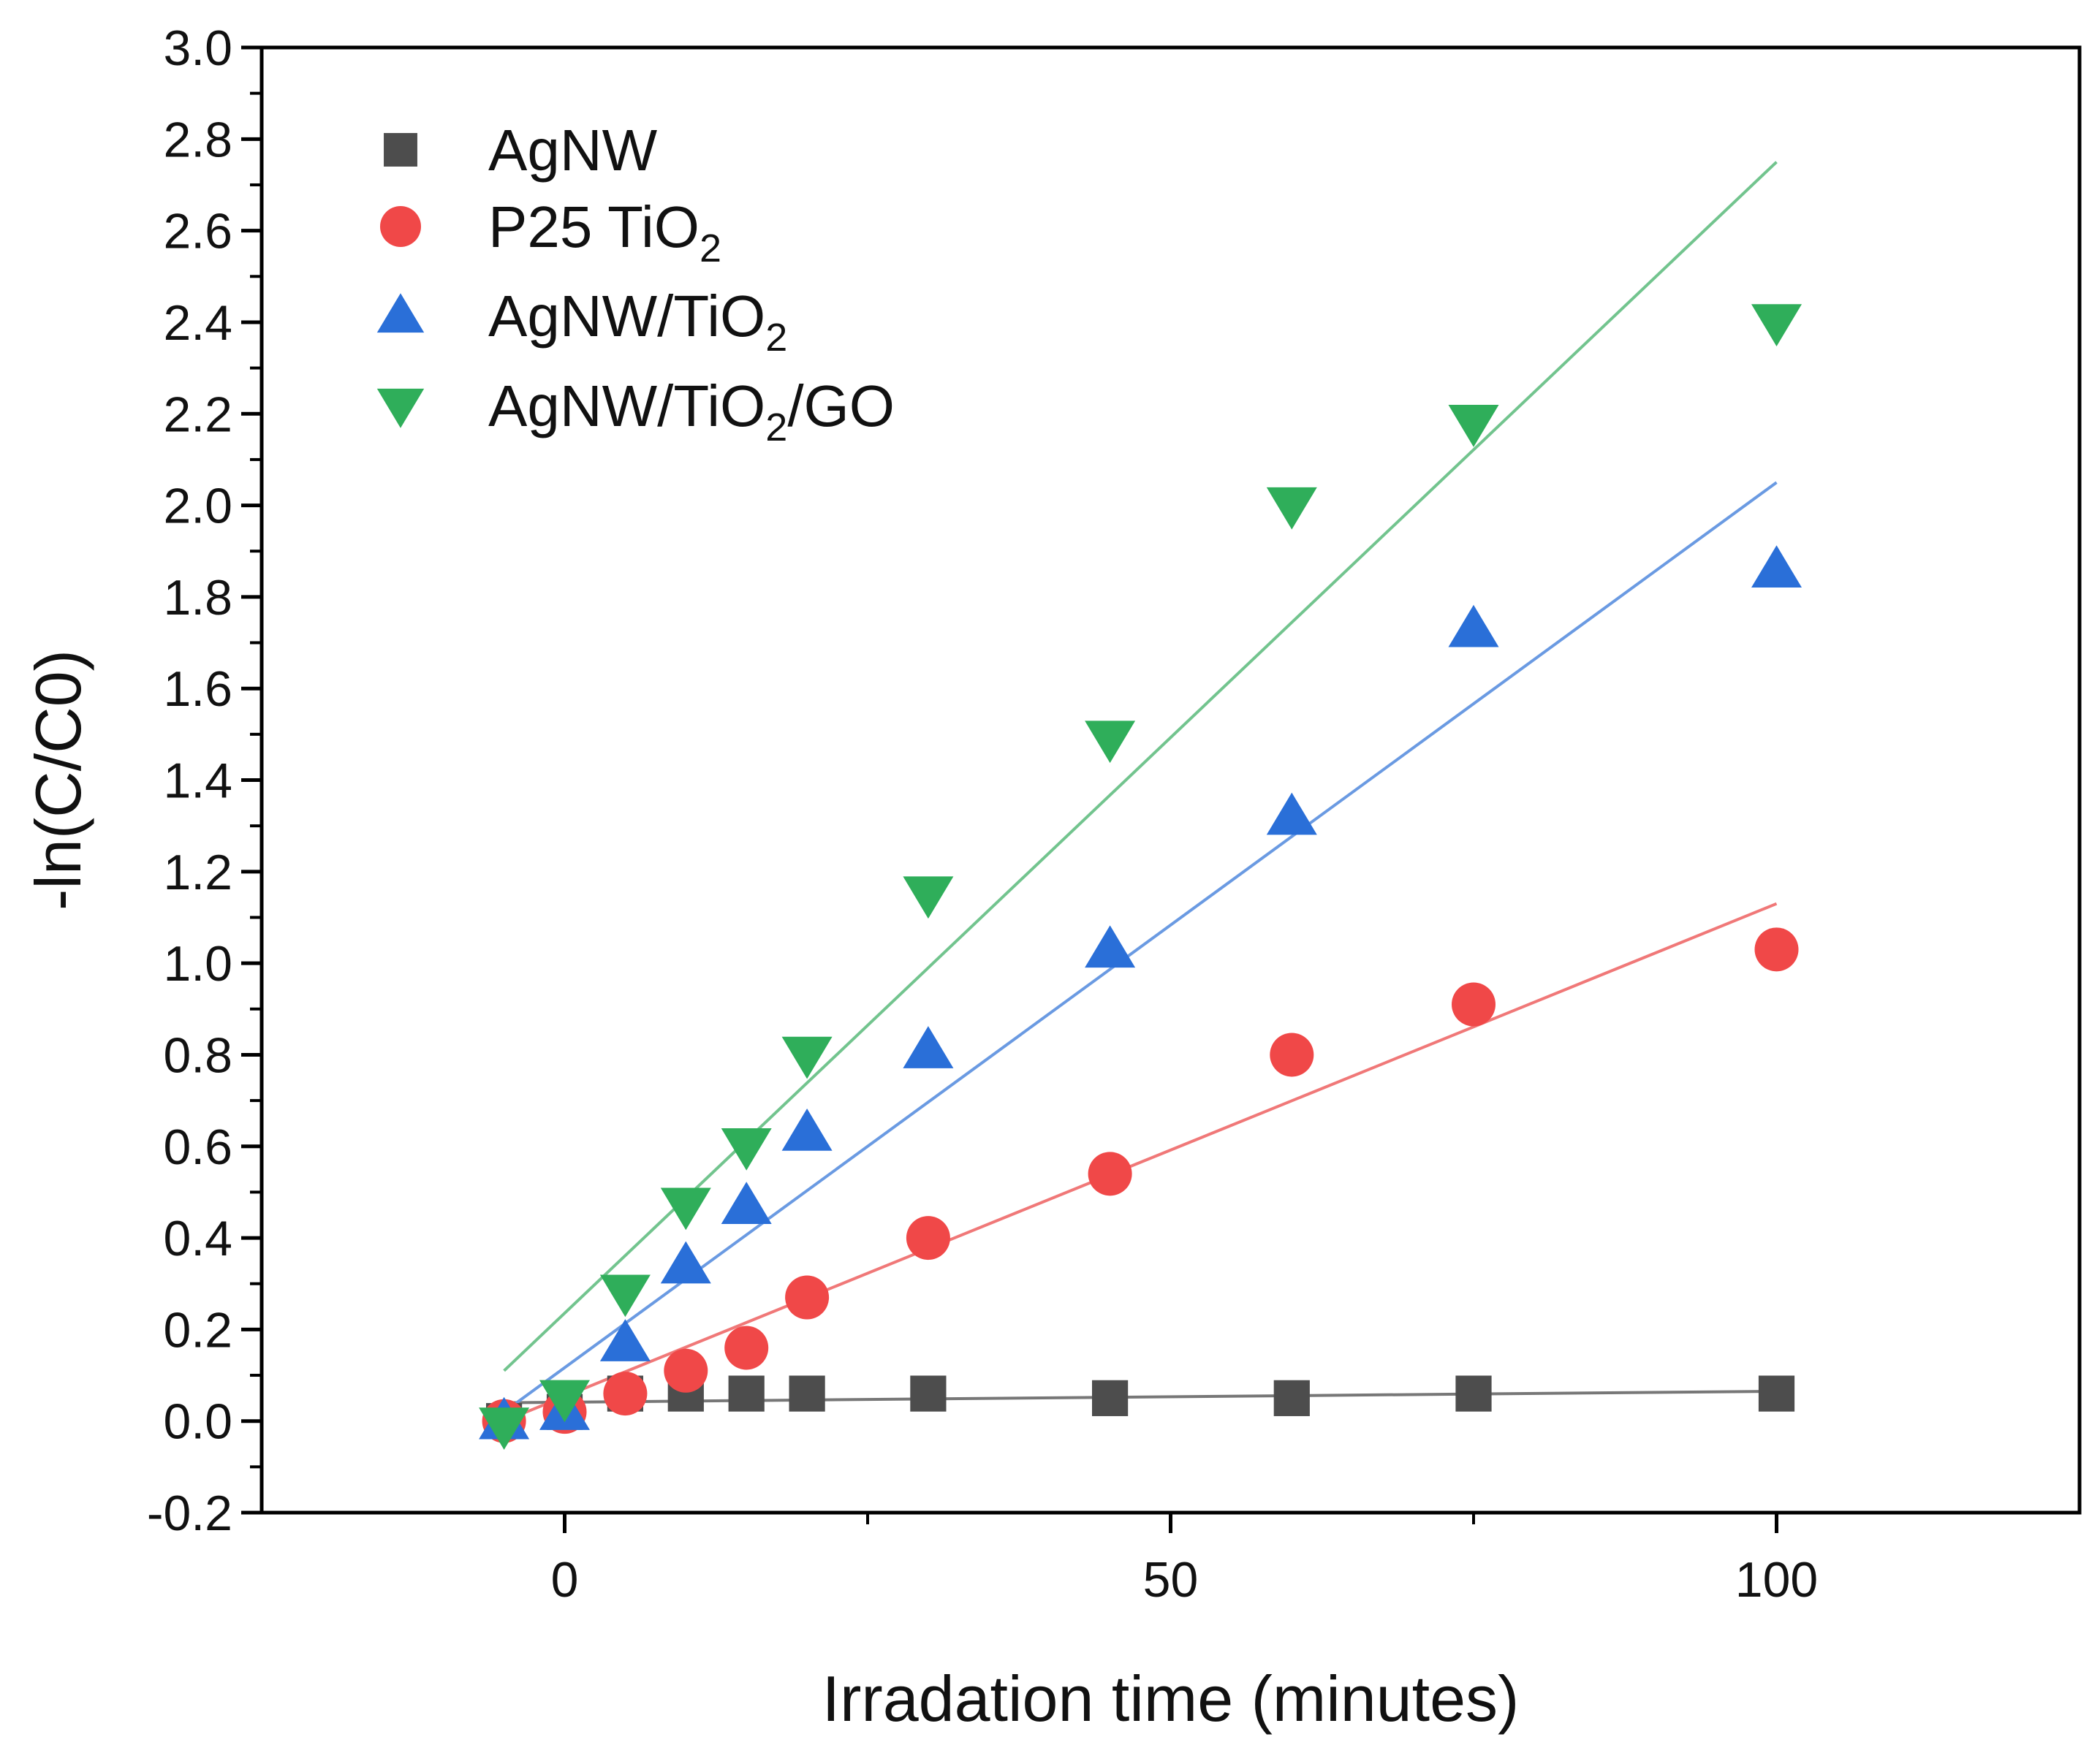 The height and width of the screenshot is (1764, 2100). I want to click on y-tick-label: 2.2, so click(197, 414).